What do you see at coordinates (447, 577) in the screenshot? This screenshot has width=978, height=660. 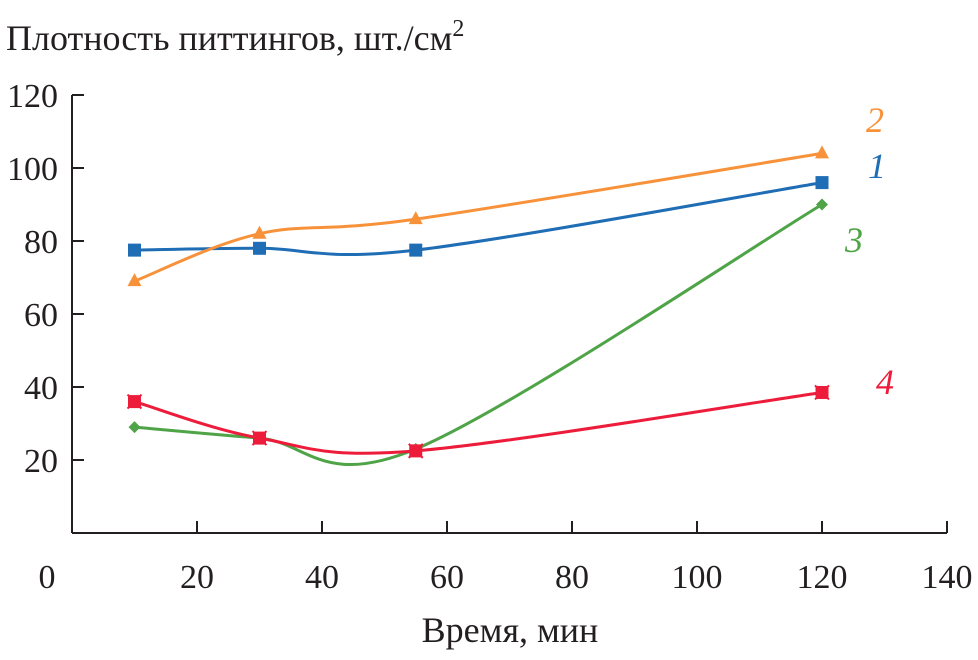 I see `x-tick-label: 60` at bounding box center [447, 577].